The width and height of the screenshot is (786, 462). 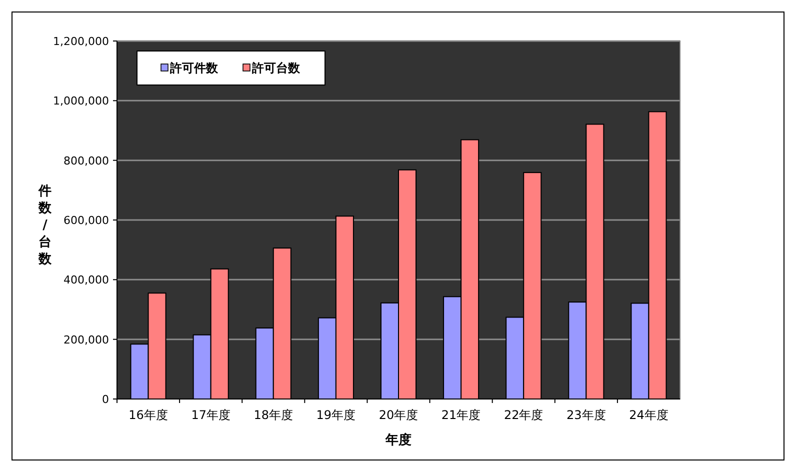 I want to click on x-tick-label: 19年度, so click(x=336, y=415).